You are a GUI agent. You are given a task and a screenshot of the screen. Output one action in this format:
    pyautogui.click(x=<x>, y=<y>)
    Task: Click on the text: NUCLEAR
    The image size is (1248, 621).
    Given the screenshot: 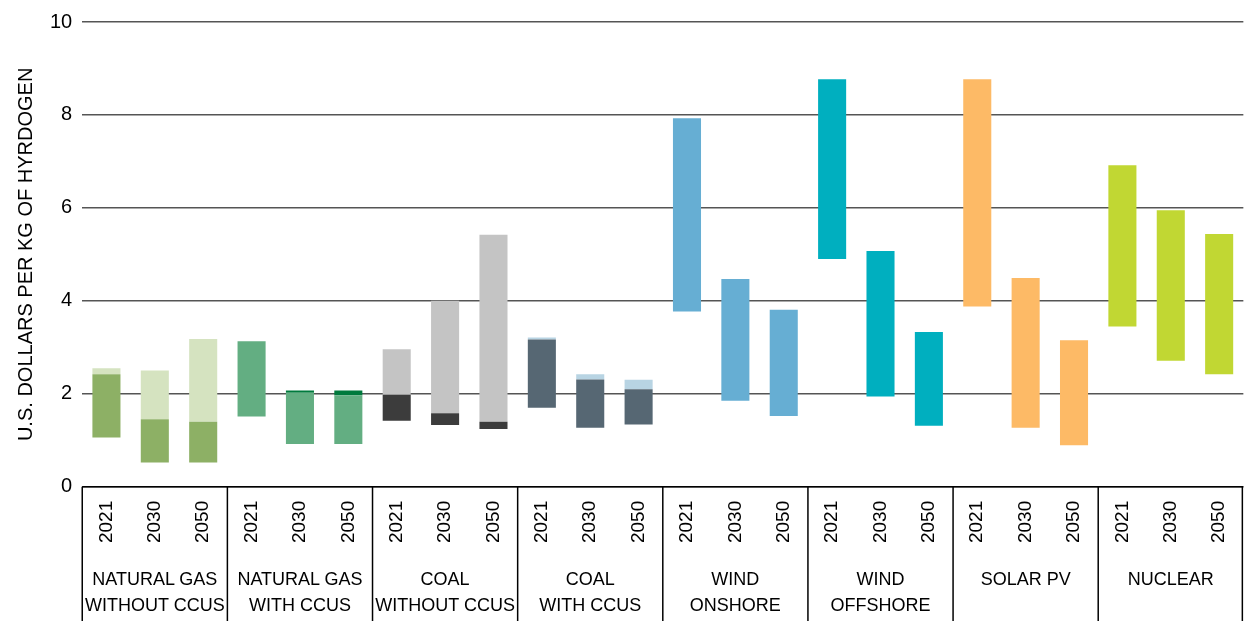 What is the action you would take?
    pyautogui.click(x=1170, y=578)
    